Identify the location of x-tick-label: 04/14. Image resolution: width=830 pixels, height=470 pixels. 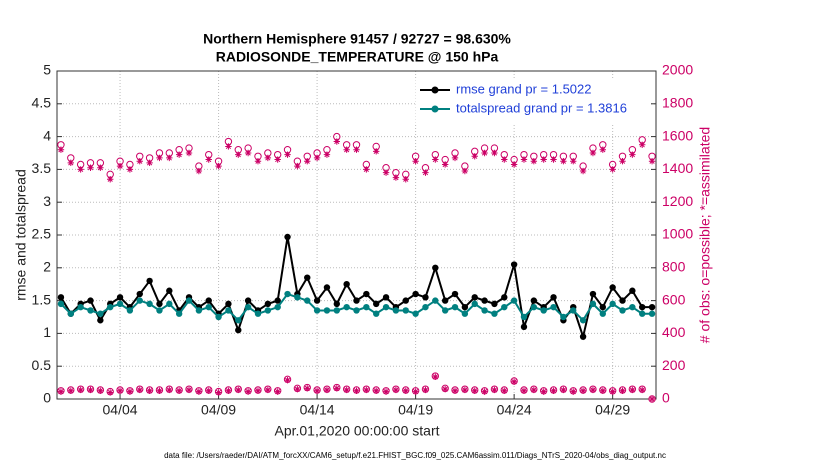
(317, 410).